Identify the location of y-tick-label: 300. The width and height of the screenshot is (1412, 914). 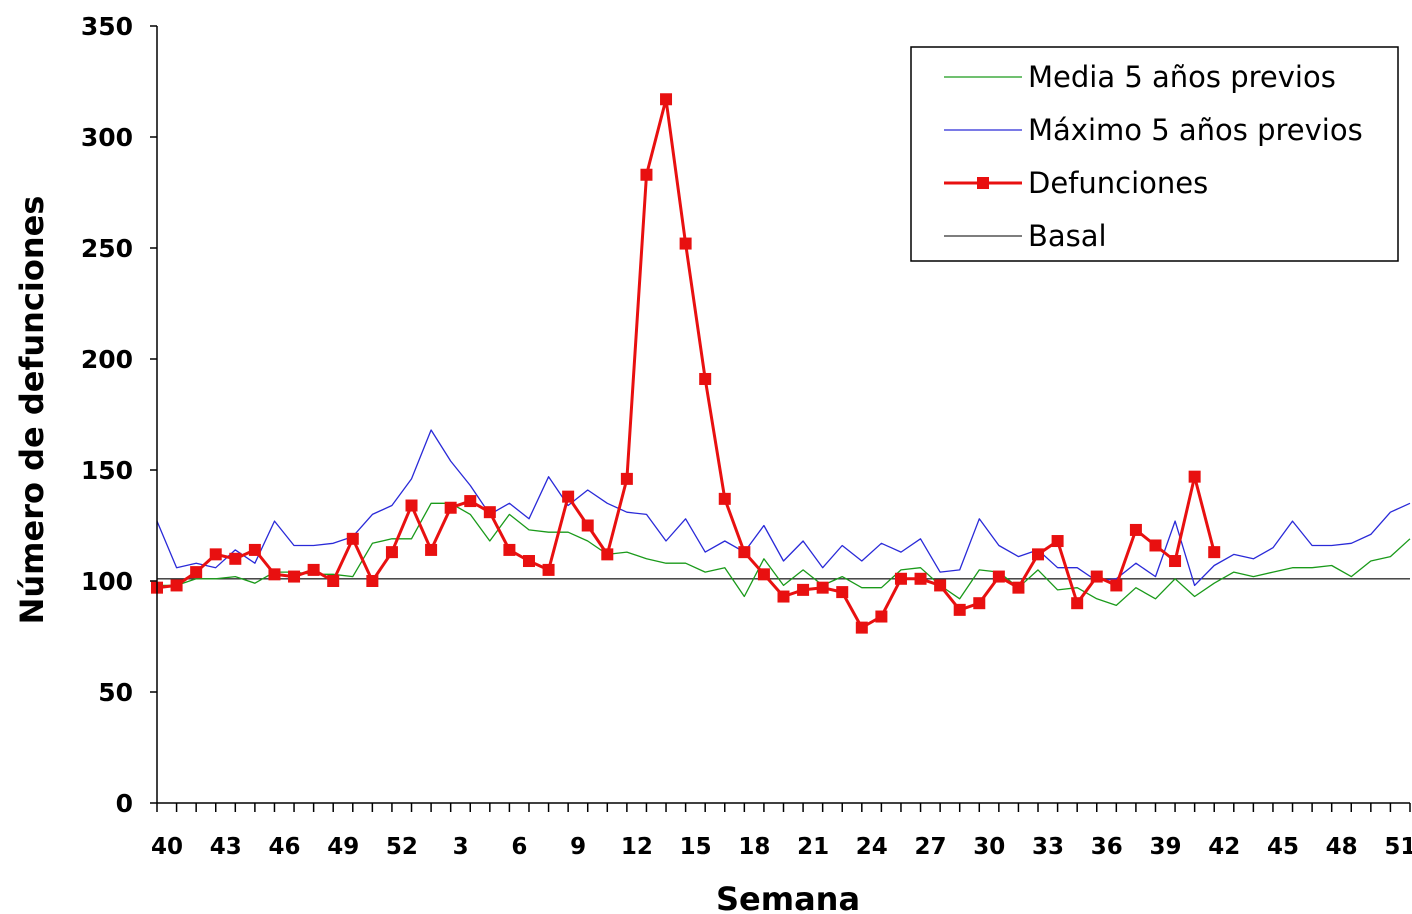
(107, 137).